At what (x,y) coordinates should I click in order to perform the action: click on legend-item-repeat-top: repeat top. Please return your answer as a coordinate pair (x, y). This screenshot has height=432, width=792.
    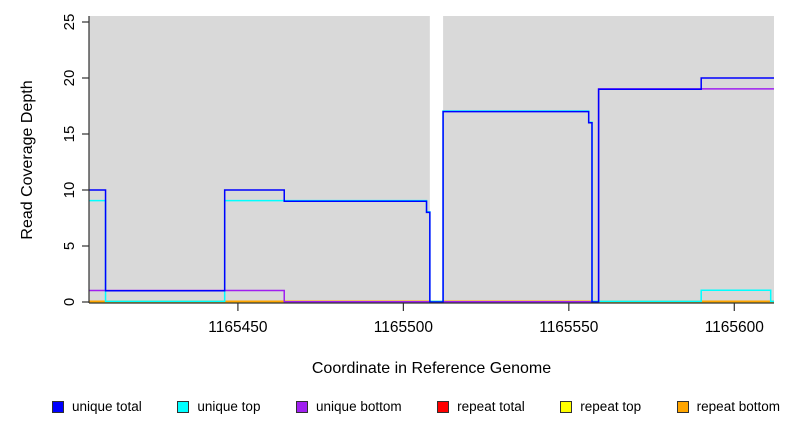
    Looking at the image, I should click on (600, 406).